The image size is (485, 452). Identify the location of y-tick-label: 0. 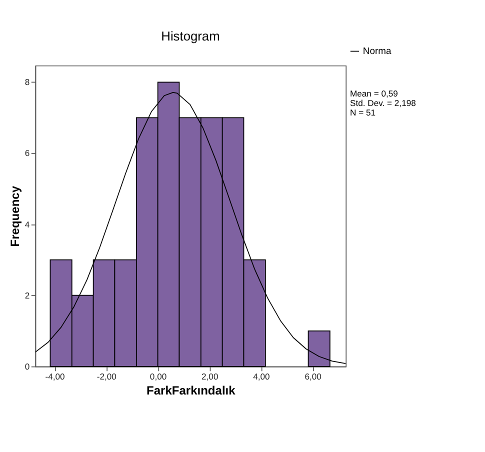
(27, 366).